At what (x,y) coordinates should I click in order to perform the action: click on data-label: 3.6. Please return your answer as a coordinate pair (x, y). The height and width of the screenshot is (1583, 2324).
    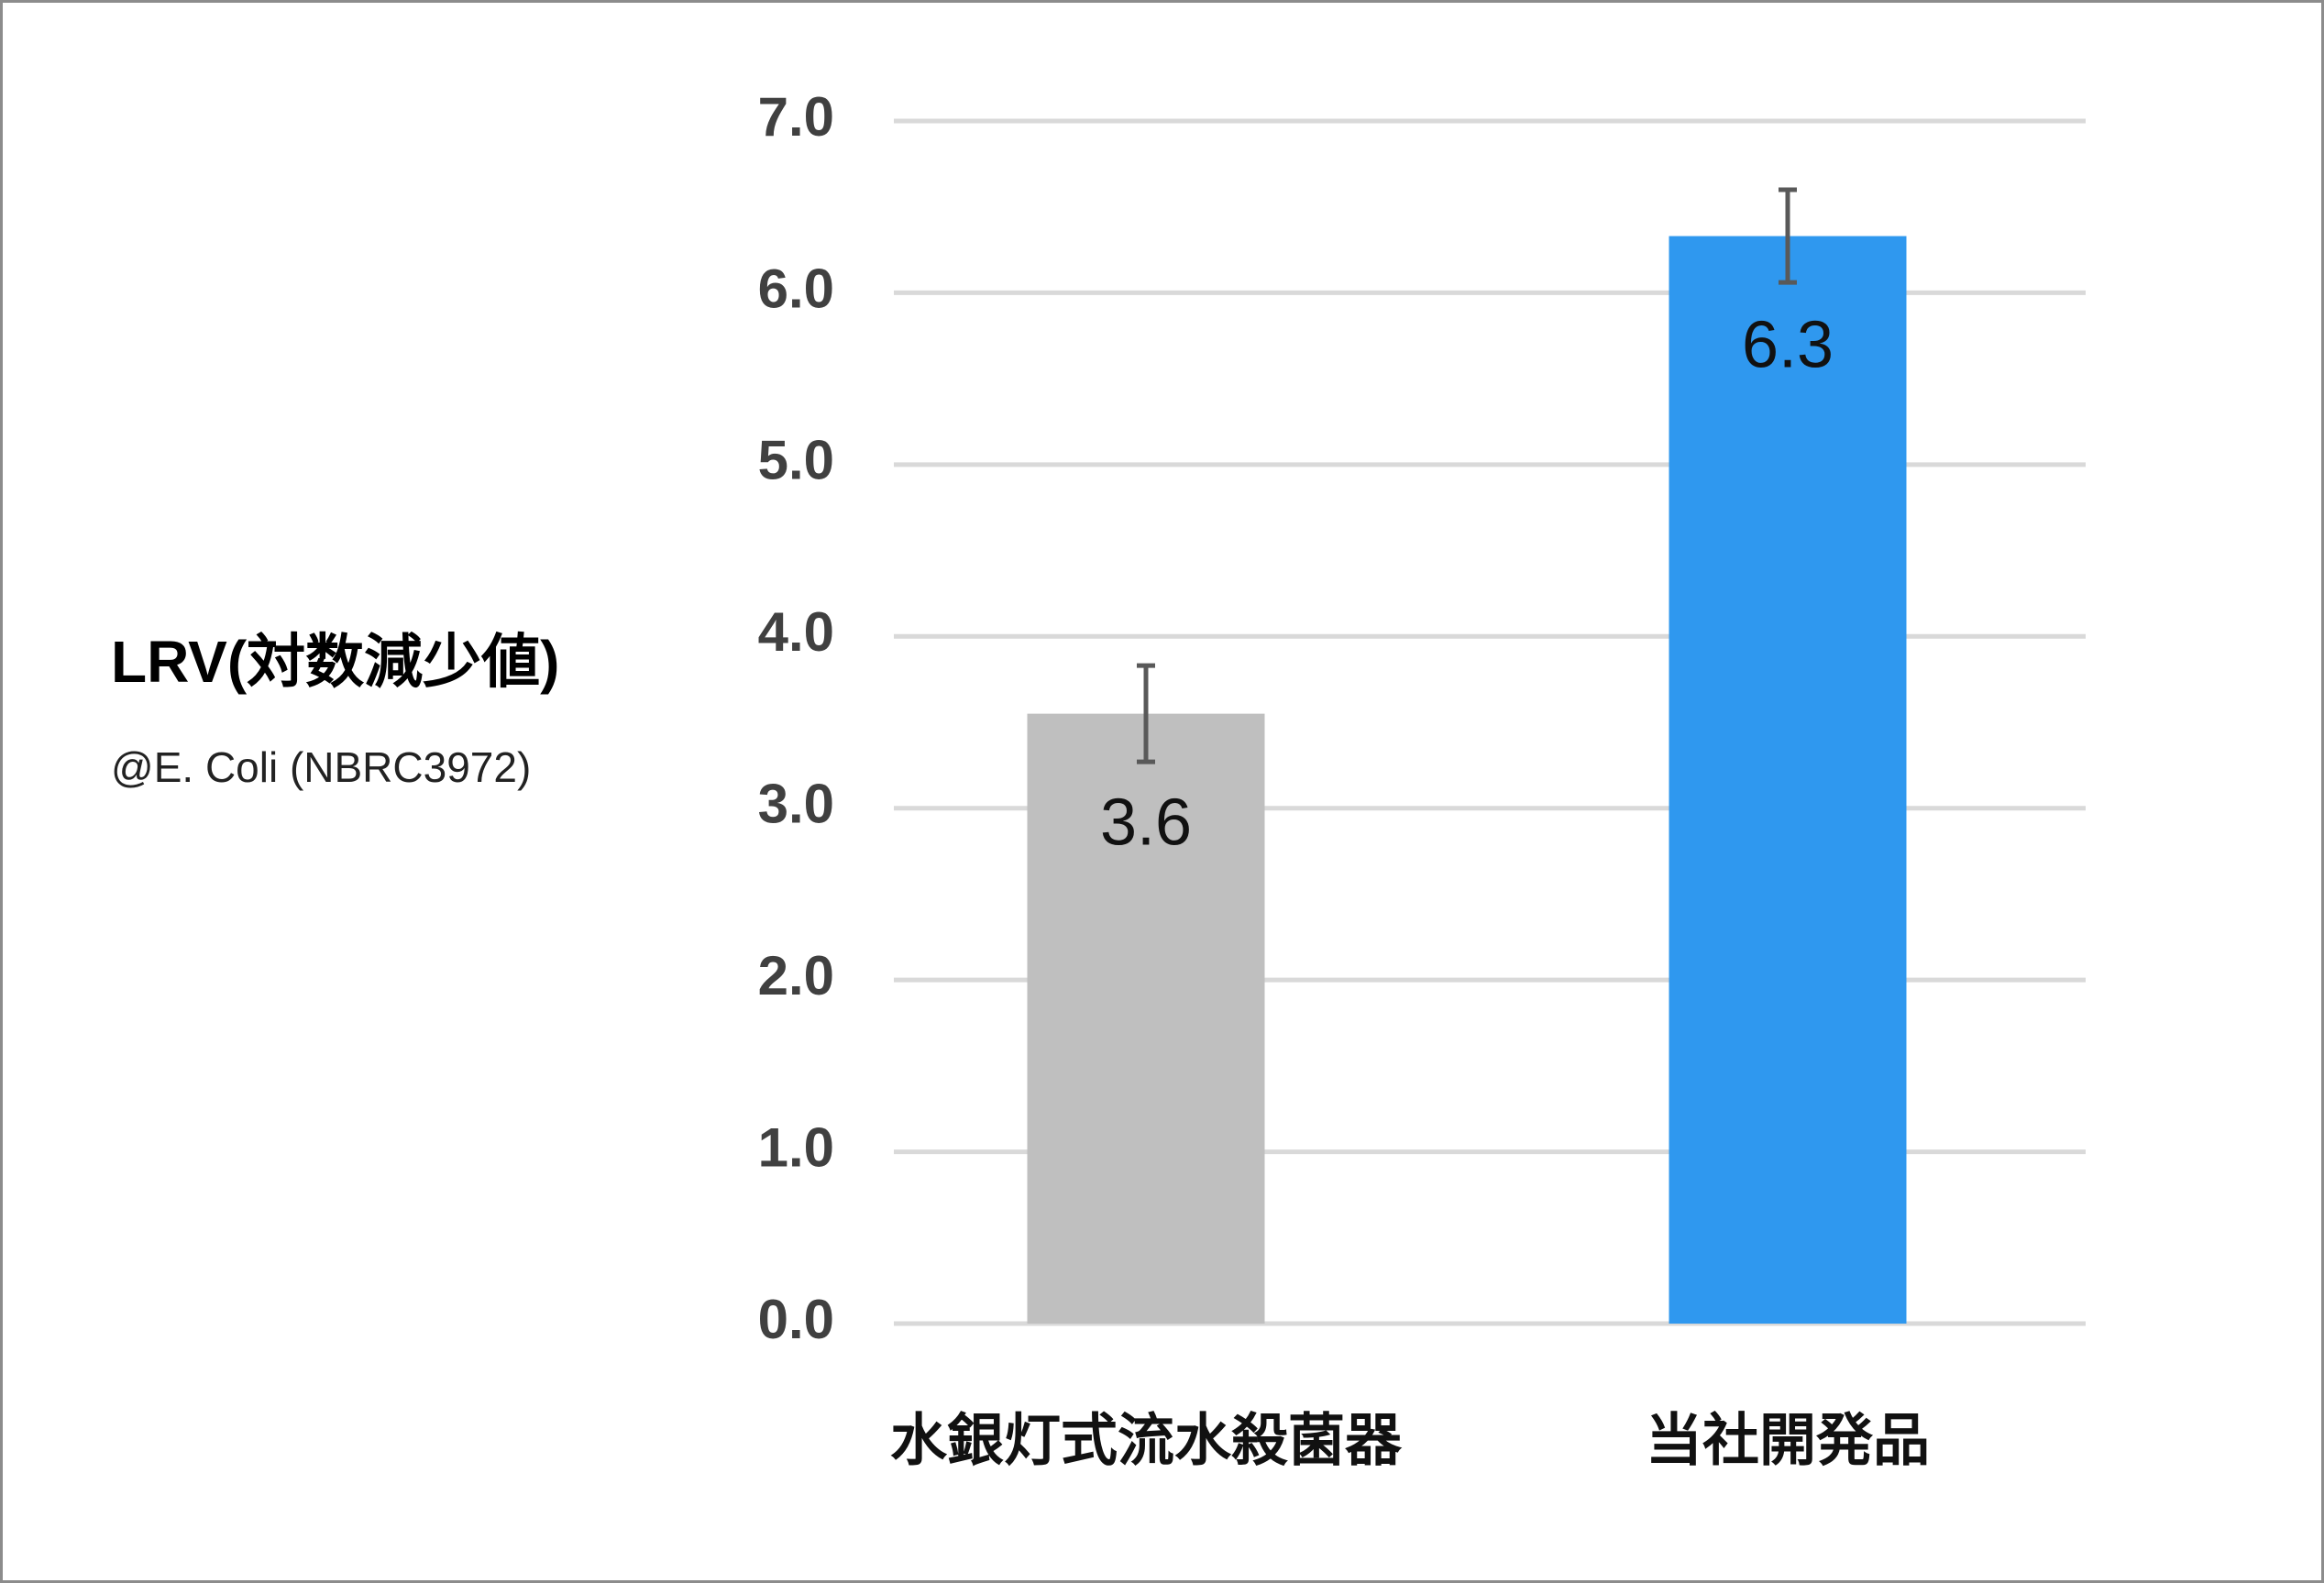
    Looking at the image, I should click on (1146, 823).